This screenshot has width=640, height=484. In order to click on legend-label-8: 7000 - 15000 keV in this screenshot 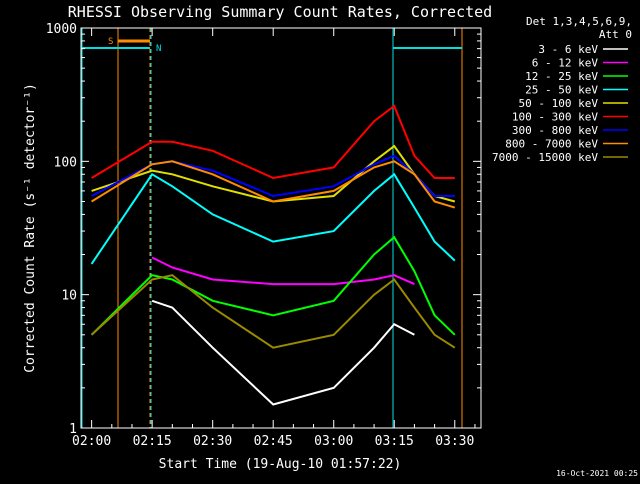, I will do `click(545, 157)`.